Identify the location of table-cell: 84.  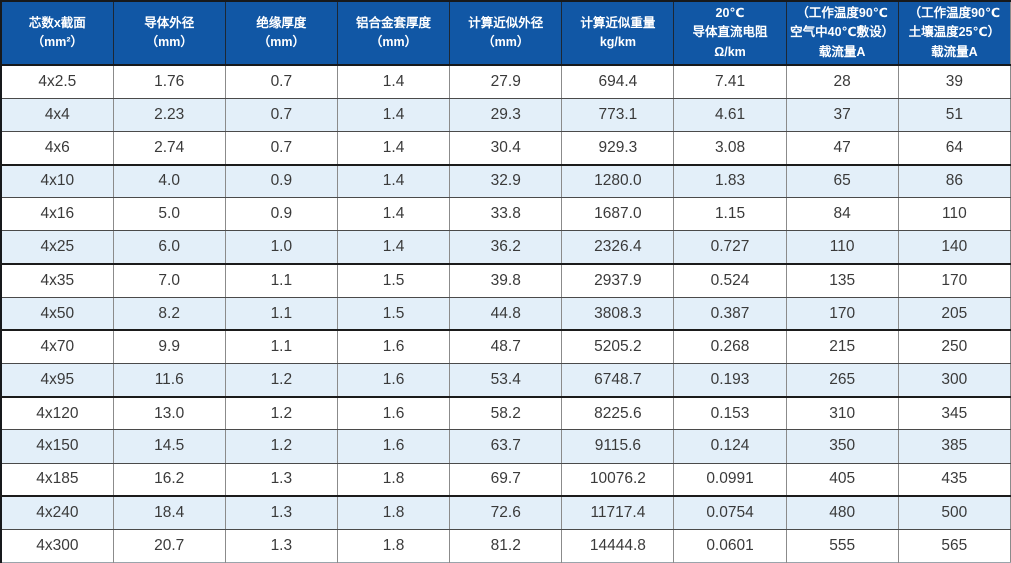
(842, 214).